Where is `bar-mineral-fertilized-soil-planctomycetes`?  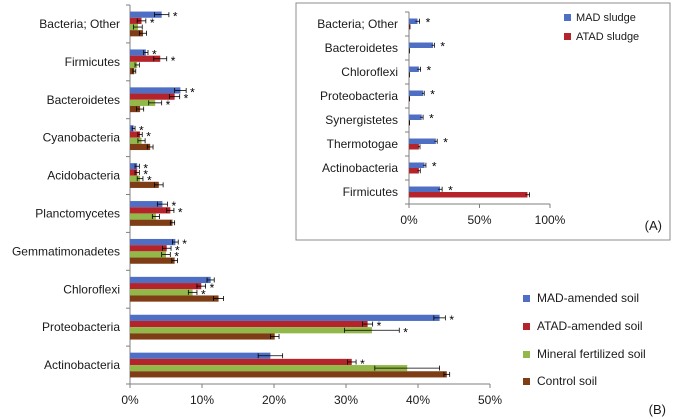 bar-mineral-fertilized-soil-planctomycetes is located at coordinates (143, 216).